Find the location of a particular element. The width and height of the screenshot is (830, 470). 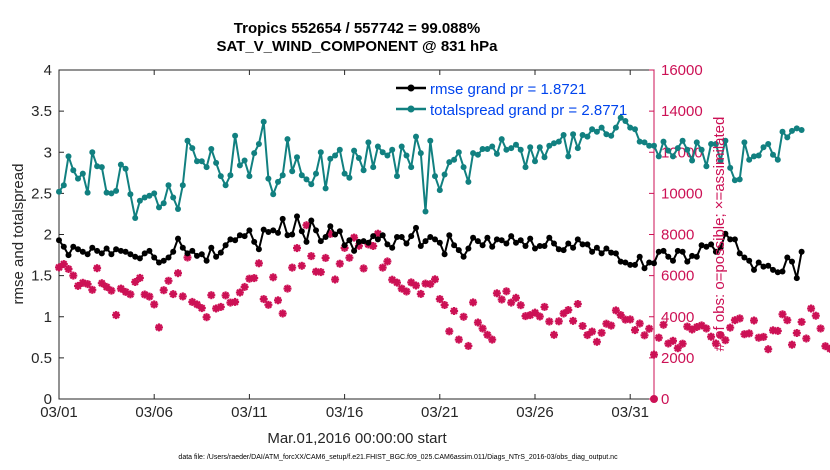

y-tick-label: 1.5 is located at coordinates (41, 276).